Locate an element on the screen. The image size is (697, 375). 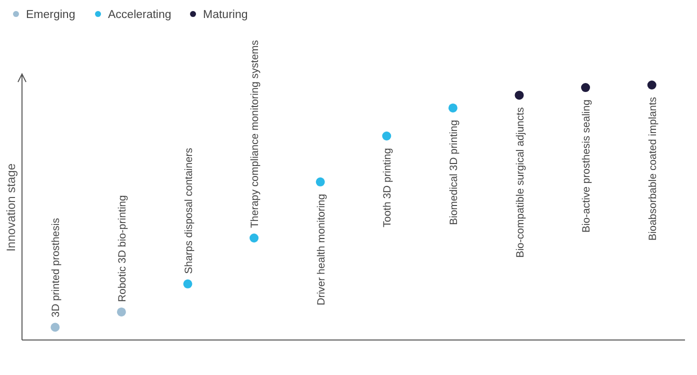
x-tick-label: Tooth 3D printing is located at coordinates (388, 188).